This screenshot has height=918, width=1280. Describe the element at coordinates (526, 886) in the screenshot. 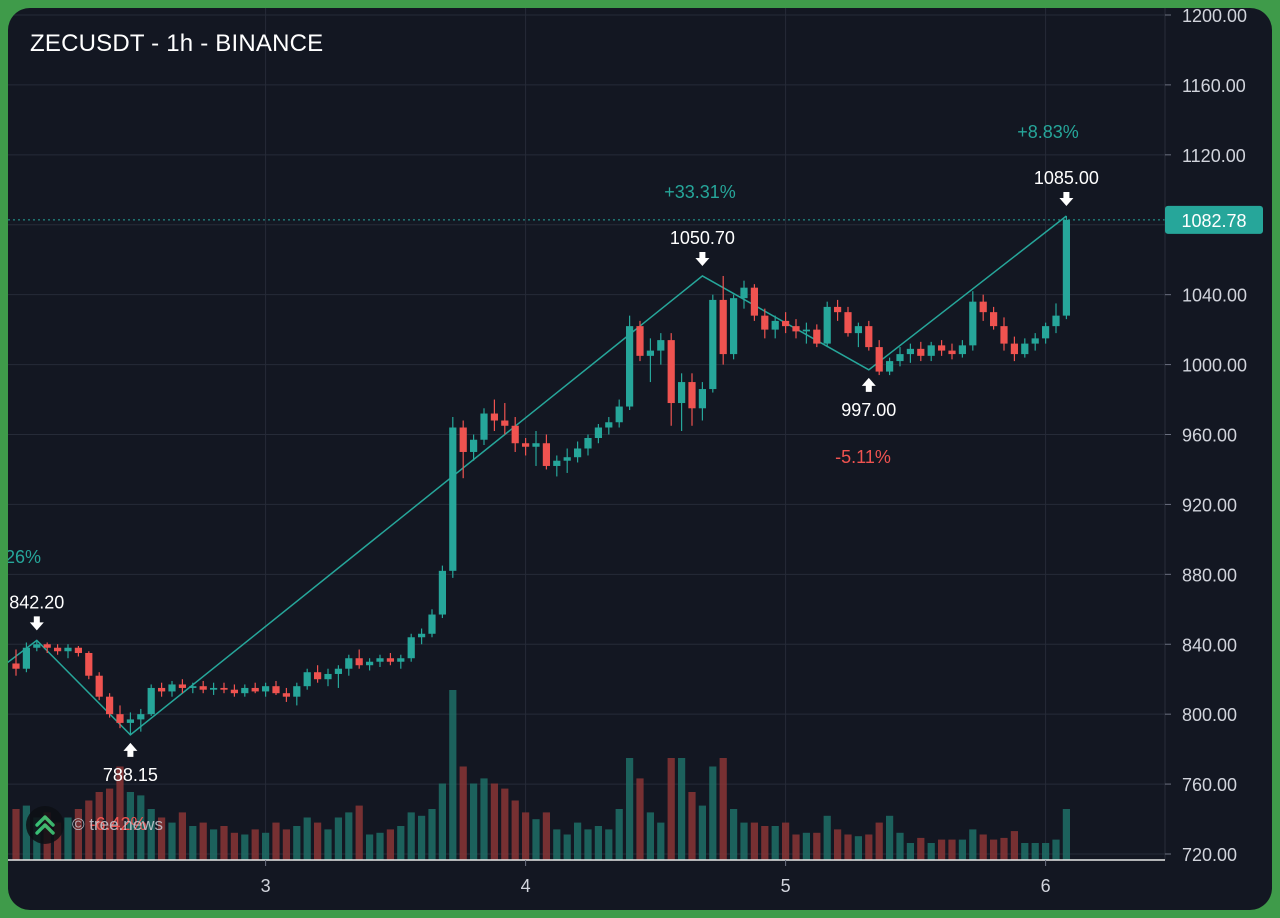

I see `time-axis-label: 4` at that location.